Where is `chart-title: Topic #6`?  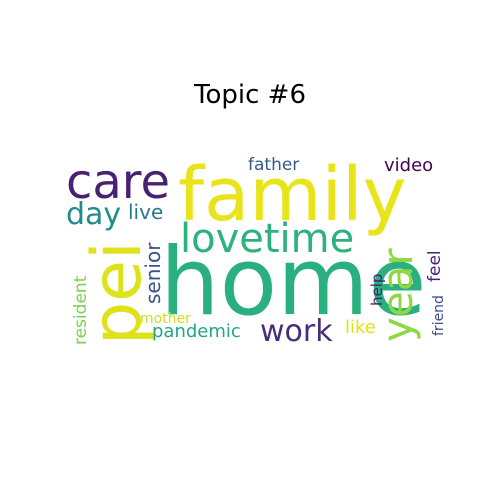
chart-title: Topic #6 is located at coordinates (250, 95).